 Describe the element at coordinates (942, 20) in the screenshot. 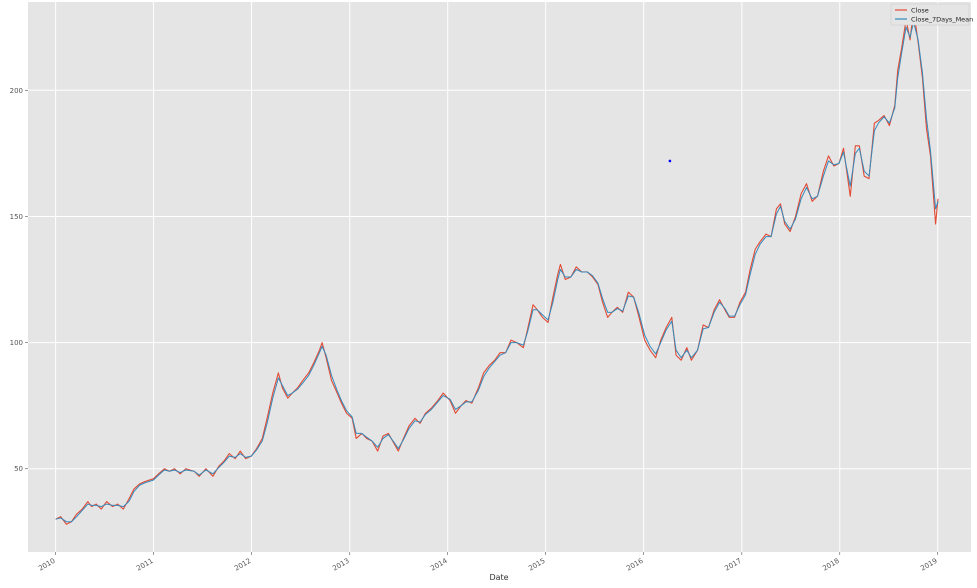

I see `legend-label-close-7days-mean: Close_7Days_Mean` at that location.